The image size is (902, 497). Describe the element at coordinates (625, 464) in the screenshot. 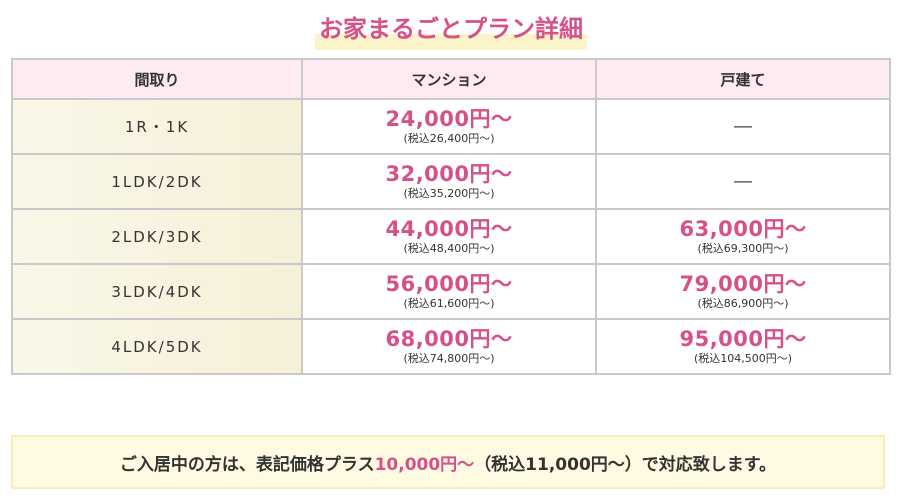

I see `note-text-after: （税込11,000円～）で対応致します。` at that location.